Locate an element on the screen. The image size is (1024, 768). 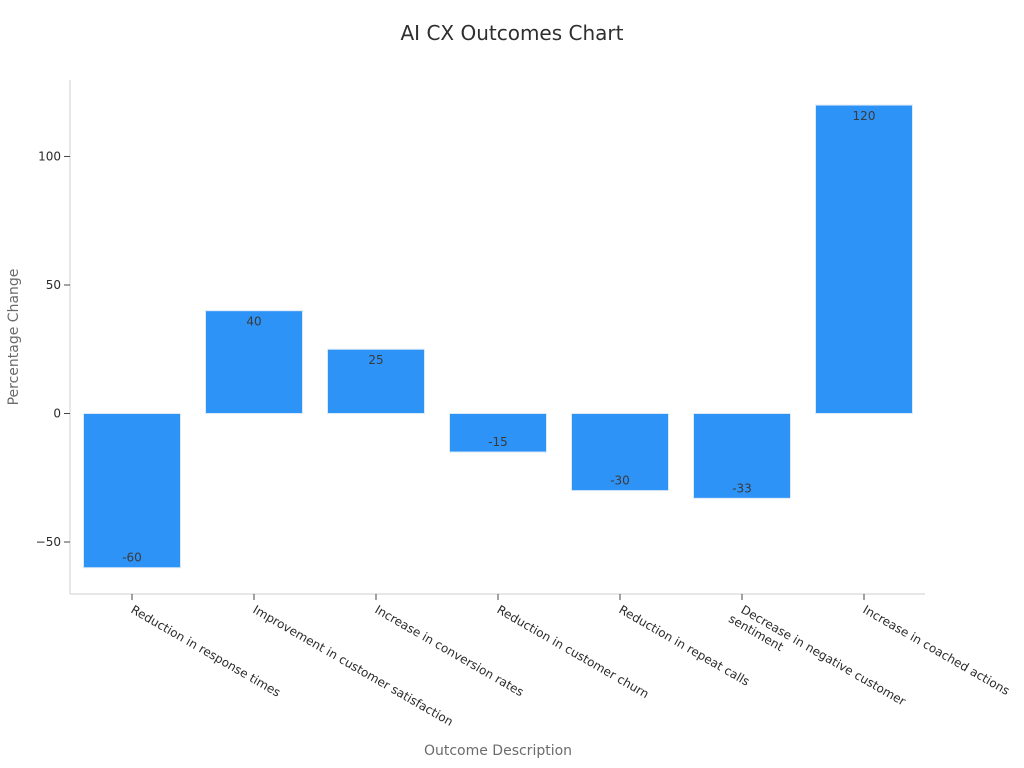
data-label-0: -60 is located at coordinates (132, 558).